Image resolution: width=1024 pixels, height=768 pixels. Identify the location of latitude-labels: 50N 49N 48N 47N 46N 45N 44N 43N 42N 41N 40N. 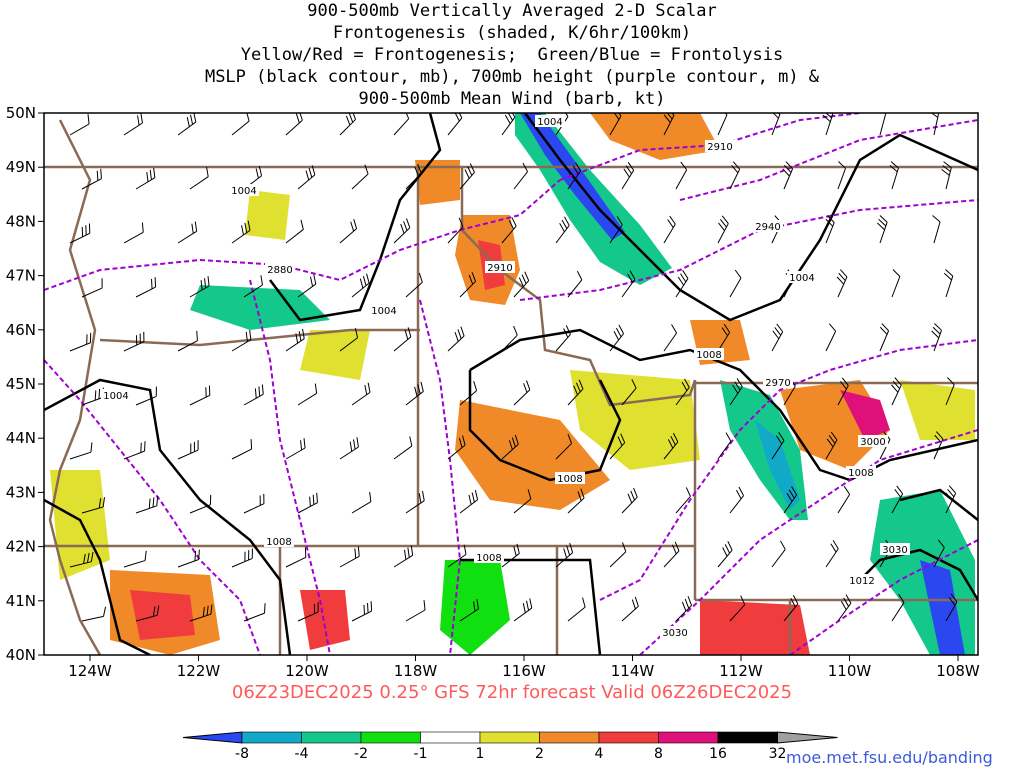
(25, 384).